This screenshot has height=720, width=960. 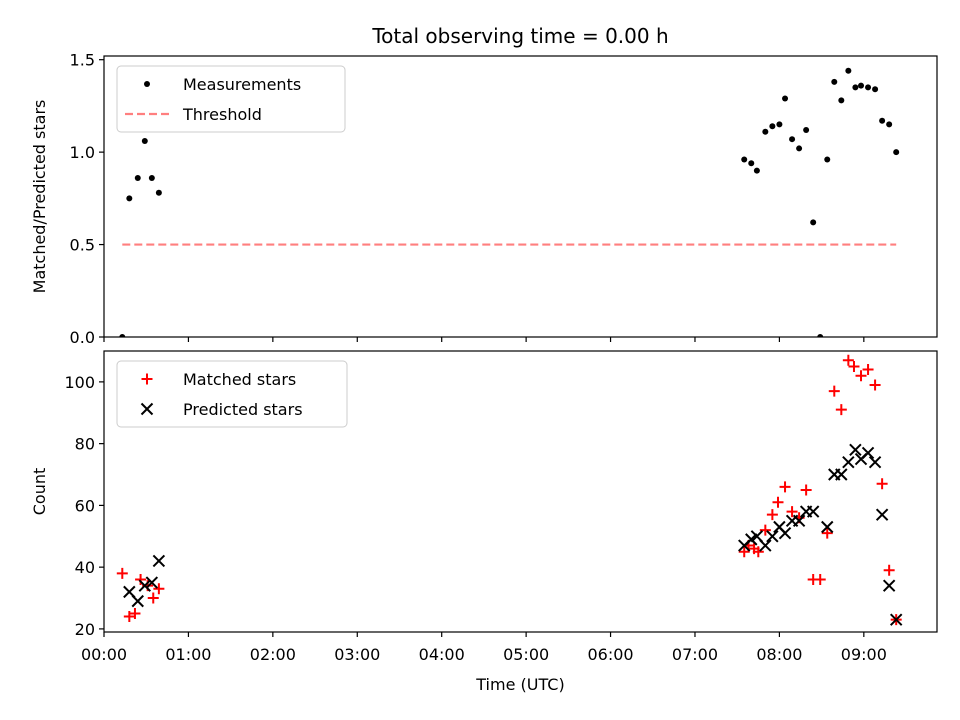 What do you see at coordinates (147, 84) in the screenshot?
I see `legend-marker-dot` at bounding box center [147, 84].